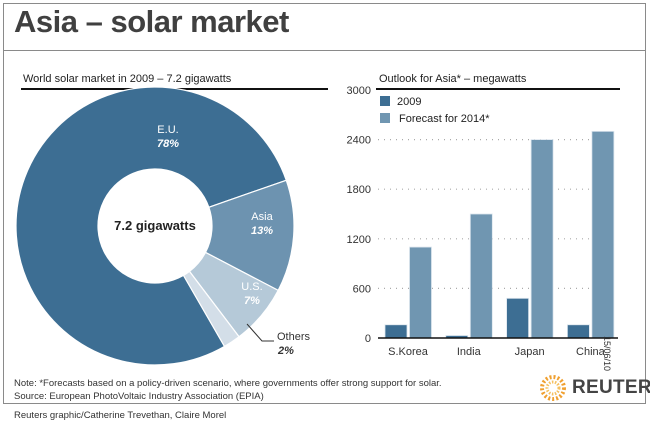 The height and width of the screenshot is (423, 650). Describe the element at coordinates (362, 289) in the screenshot. I see `y-tick-label: 600` at that location.